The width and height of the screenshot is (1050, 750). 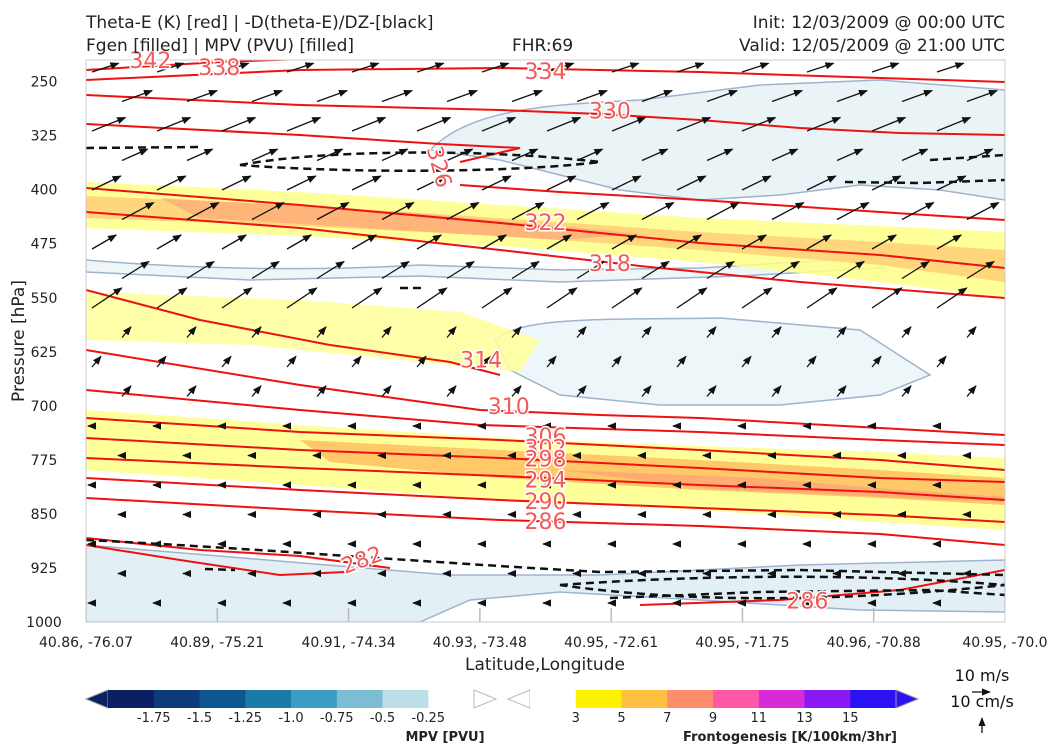 I want to click on colorbar-tick-label: -1.0, so click(x=290, y=718).